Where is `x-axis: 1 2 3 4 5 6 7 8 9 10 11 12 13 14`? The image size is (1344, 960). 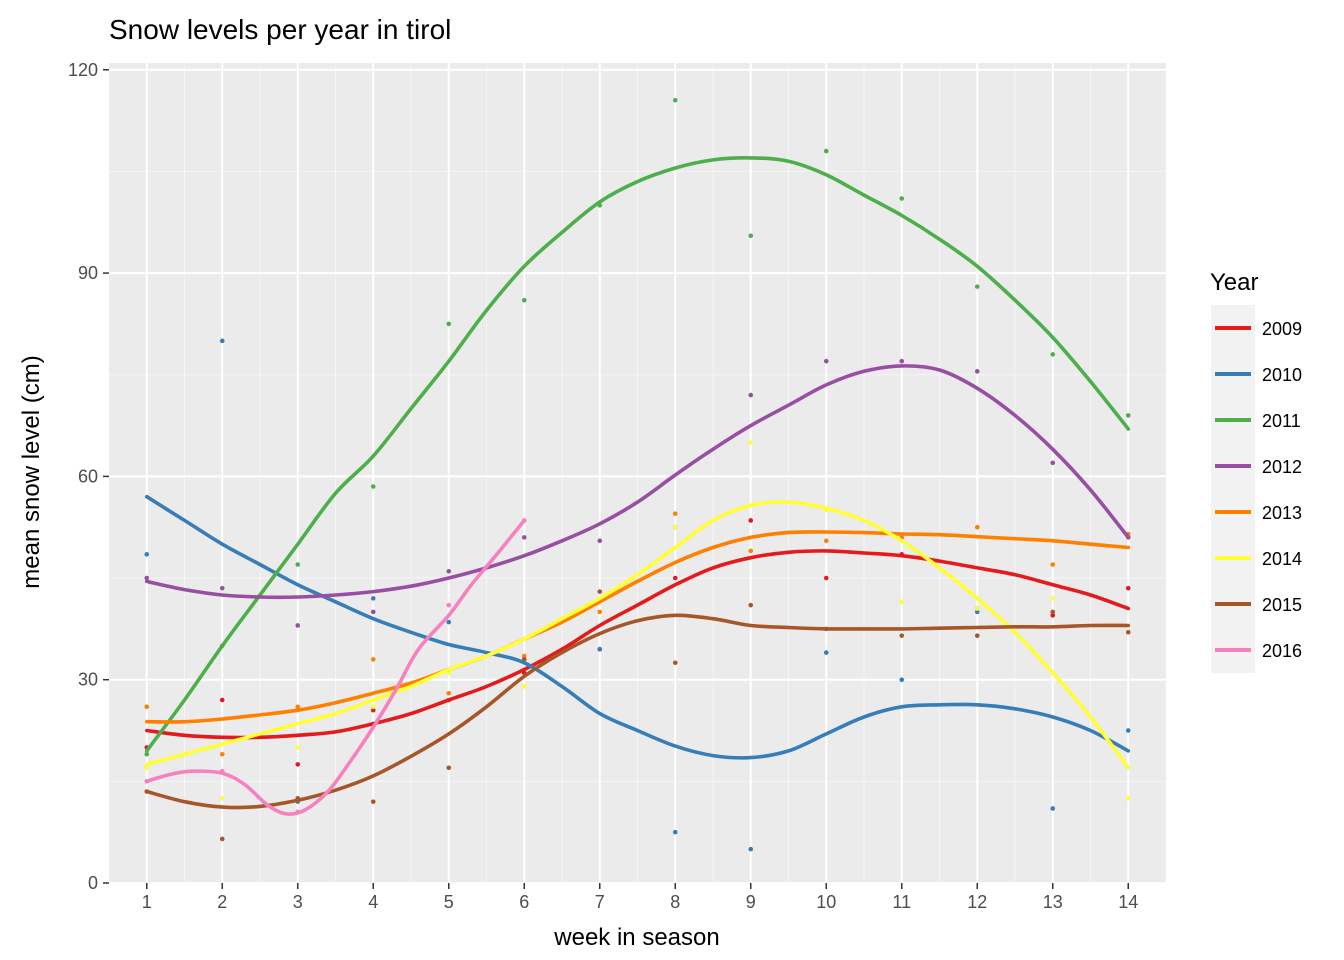 x-axis: 1 2 3 4 5 6 7 8 9 10 11 12 13 14 is located at coordinates (640, 897).